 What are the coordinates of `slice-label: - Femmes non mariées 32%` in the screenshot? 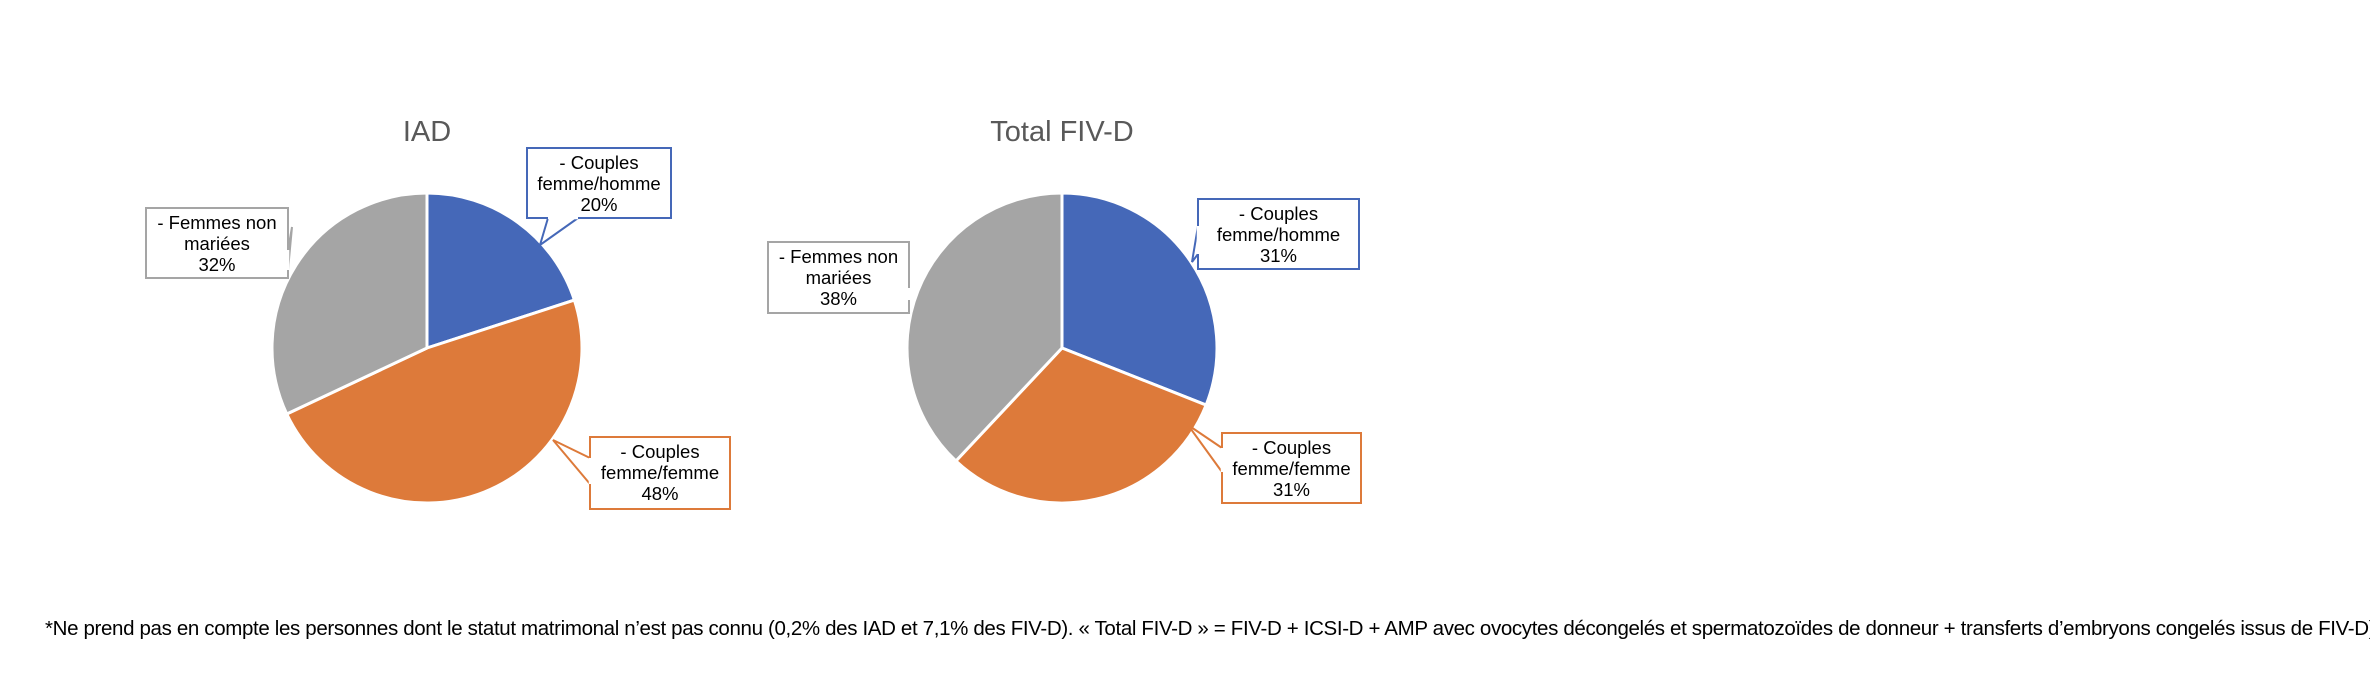 It's located at (219, 243).